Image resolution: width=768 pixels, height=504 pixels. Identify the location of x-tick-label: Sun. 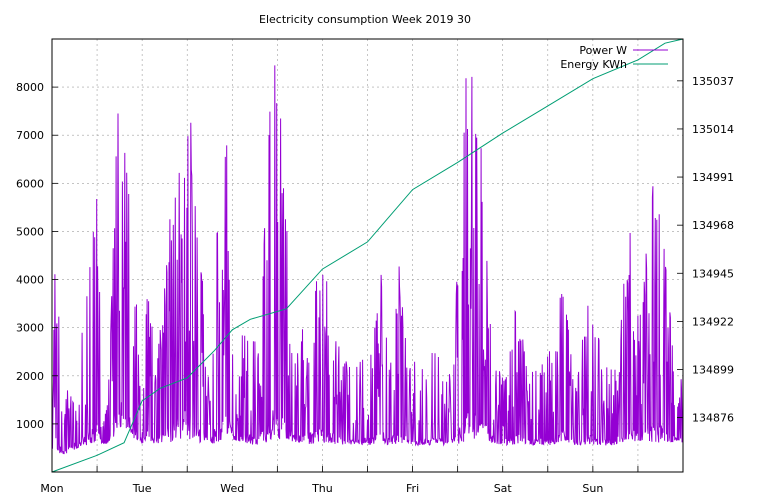
(592, 488).